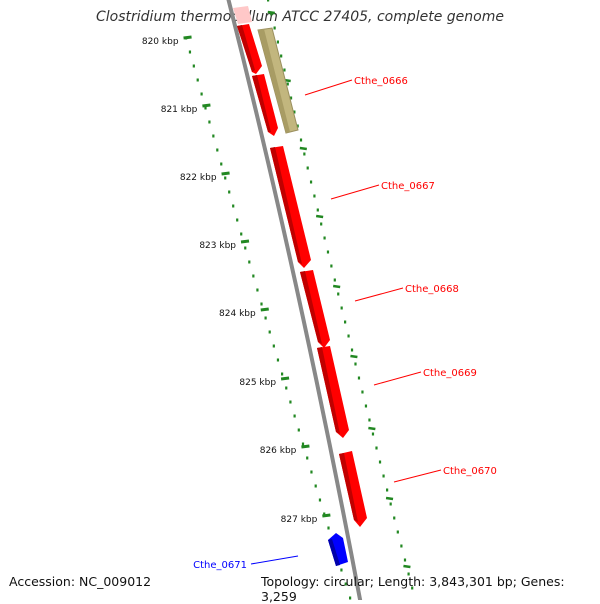  Describe the element at coordinates (237, 314) in the screenshot. I see `tick-label: 824 kbp` at that location.